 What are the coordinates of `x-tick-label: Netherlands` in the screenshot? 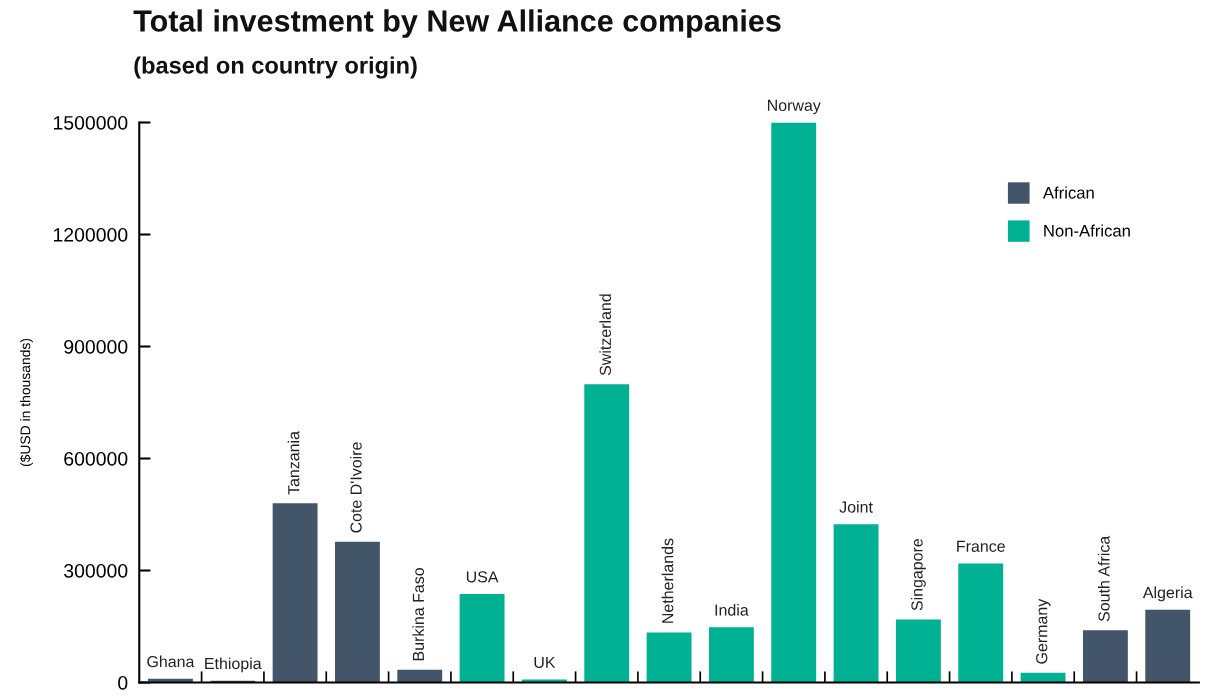 It's located at (667, 580).